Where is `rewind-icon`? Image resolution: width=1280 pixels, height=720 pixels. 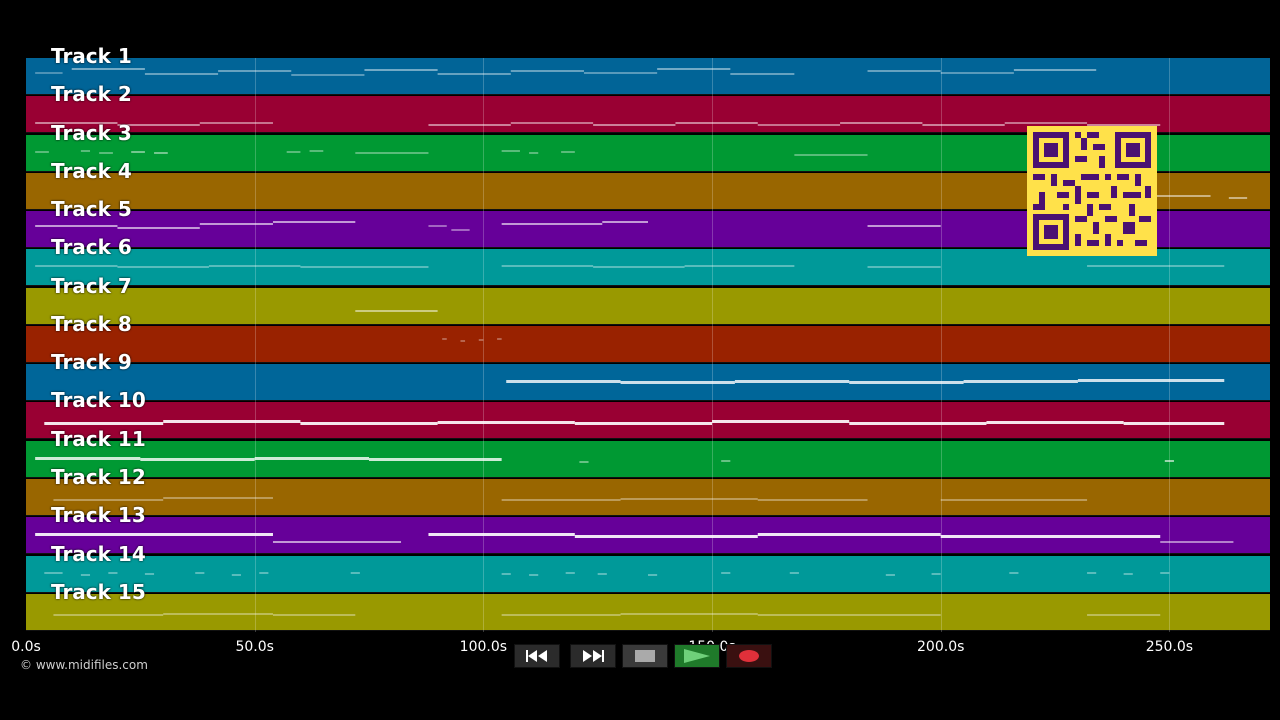 rewind-icon is located at coordinates (537, 656).